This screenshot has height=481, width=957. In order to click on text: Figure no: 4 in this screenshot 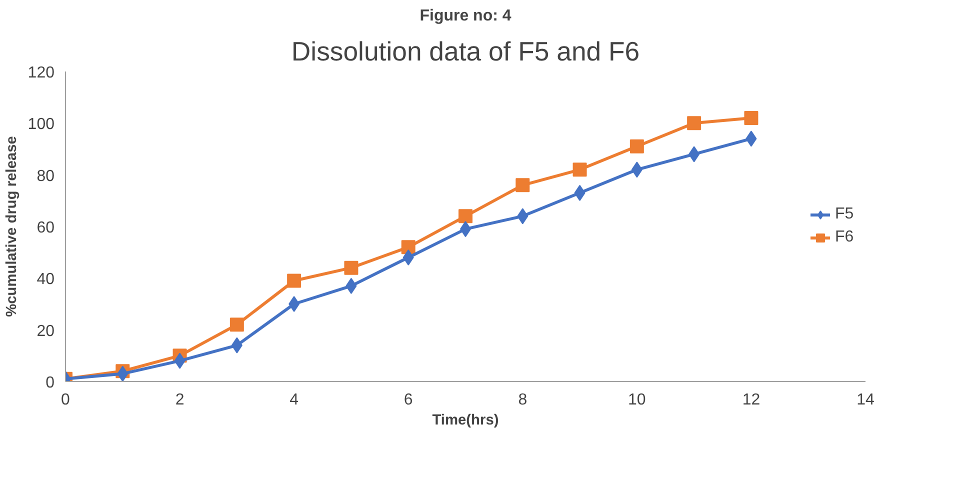, I will do `click(466, 16)`.